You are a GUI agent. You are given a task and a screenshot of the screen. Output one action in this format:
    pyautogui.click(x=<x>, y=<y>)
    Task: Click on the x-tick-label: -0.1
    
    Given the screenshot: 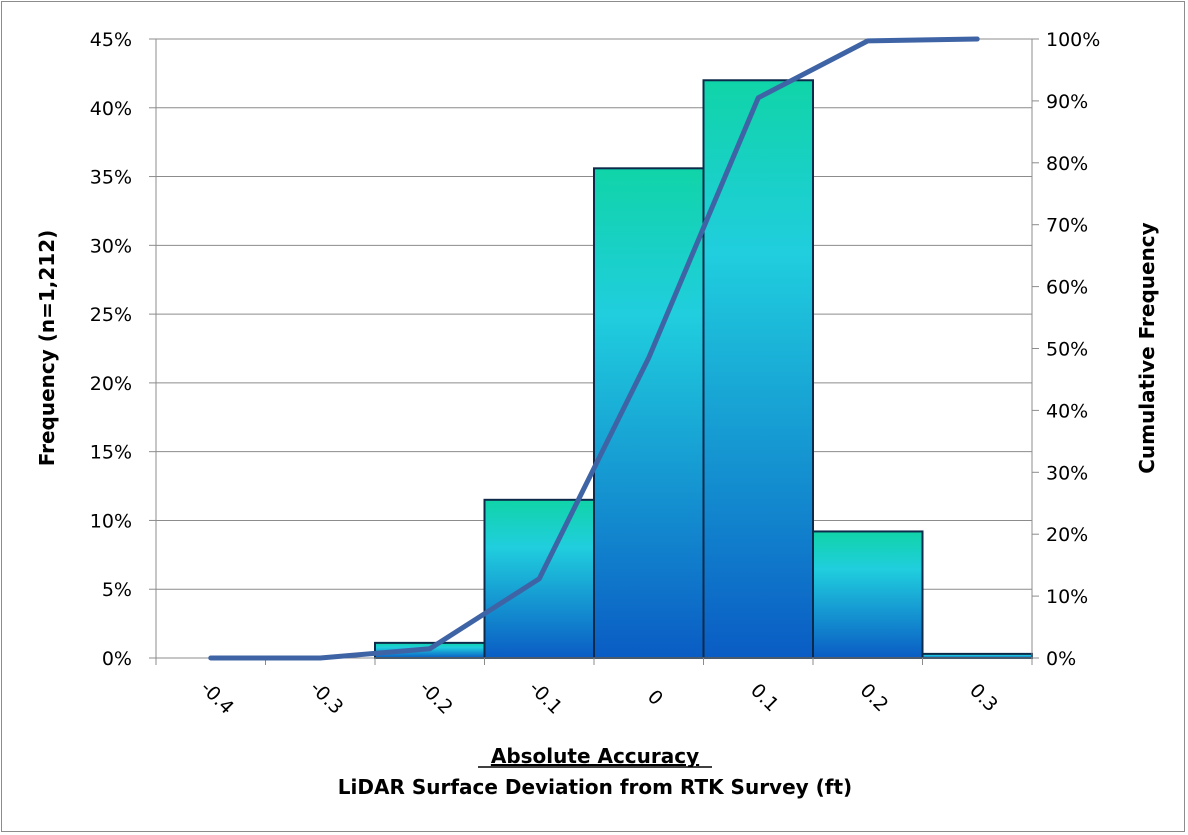 What is the action you would take?
    pyautogui.click(x=546, y=698)
    